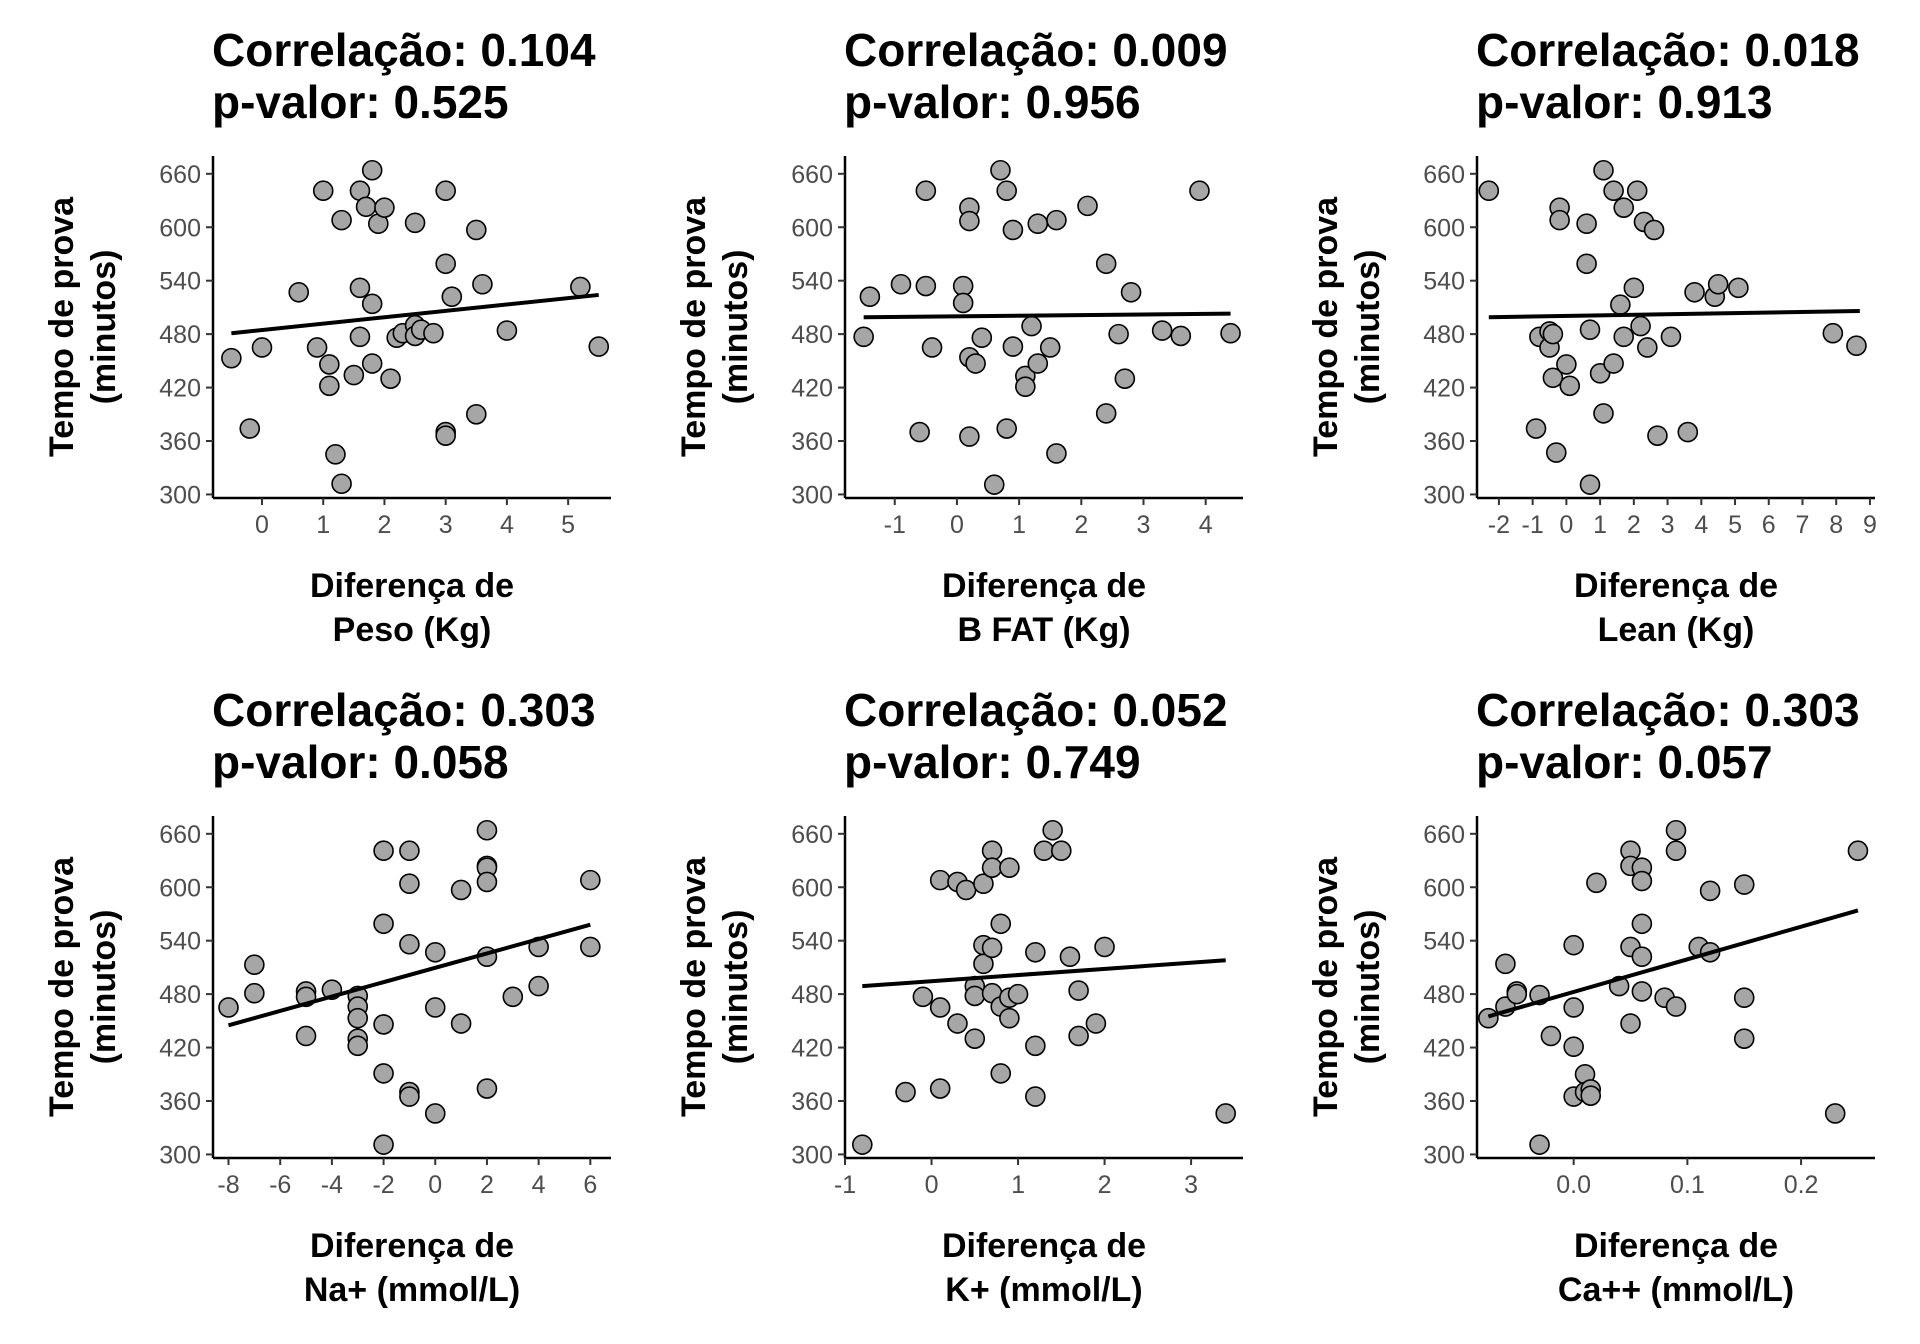 The width and height of the screenshot is (1920, 1344). Describe the element at coordinates (1668, 76) in the screenshot. I see `chart-title: Correlação: 0.018 p-valor: 0.913` at that location.